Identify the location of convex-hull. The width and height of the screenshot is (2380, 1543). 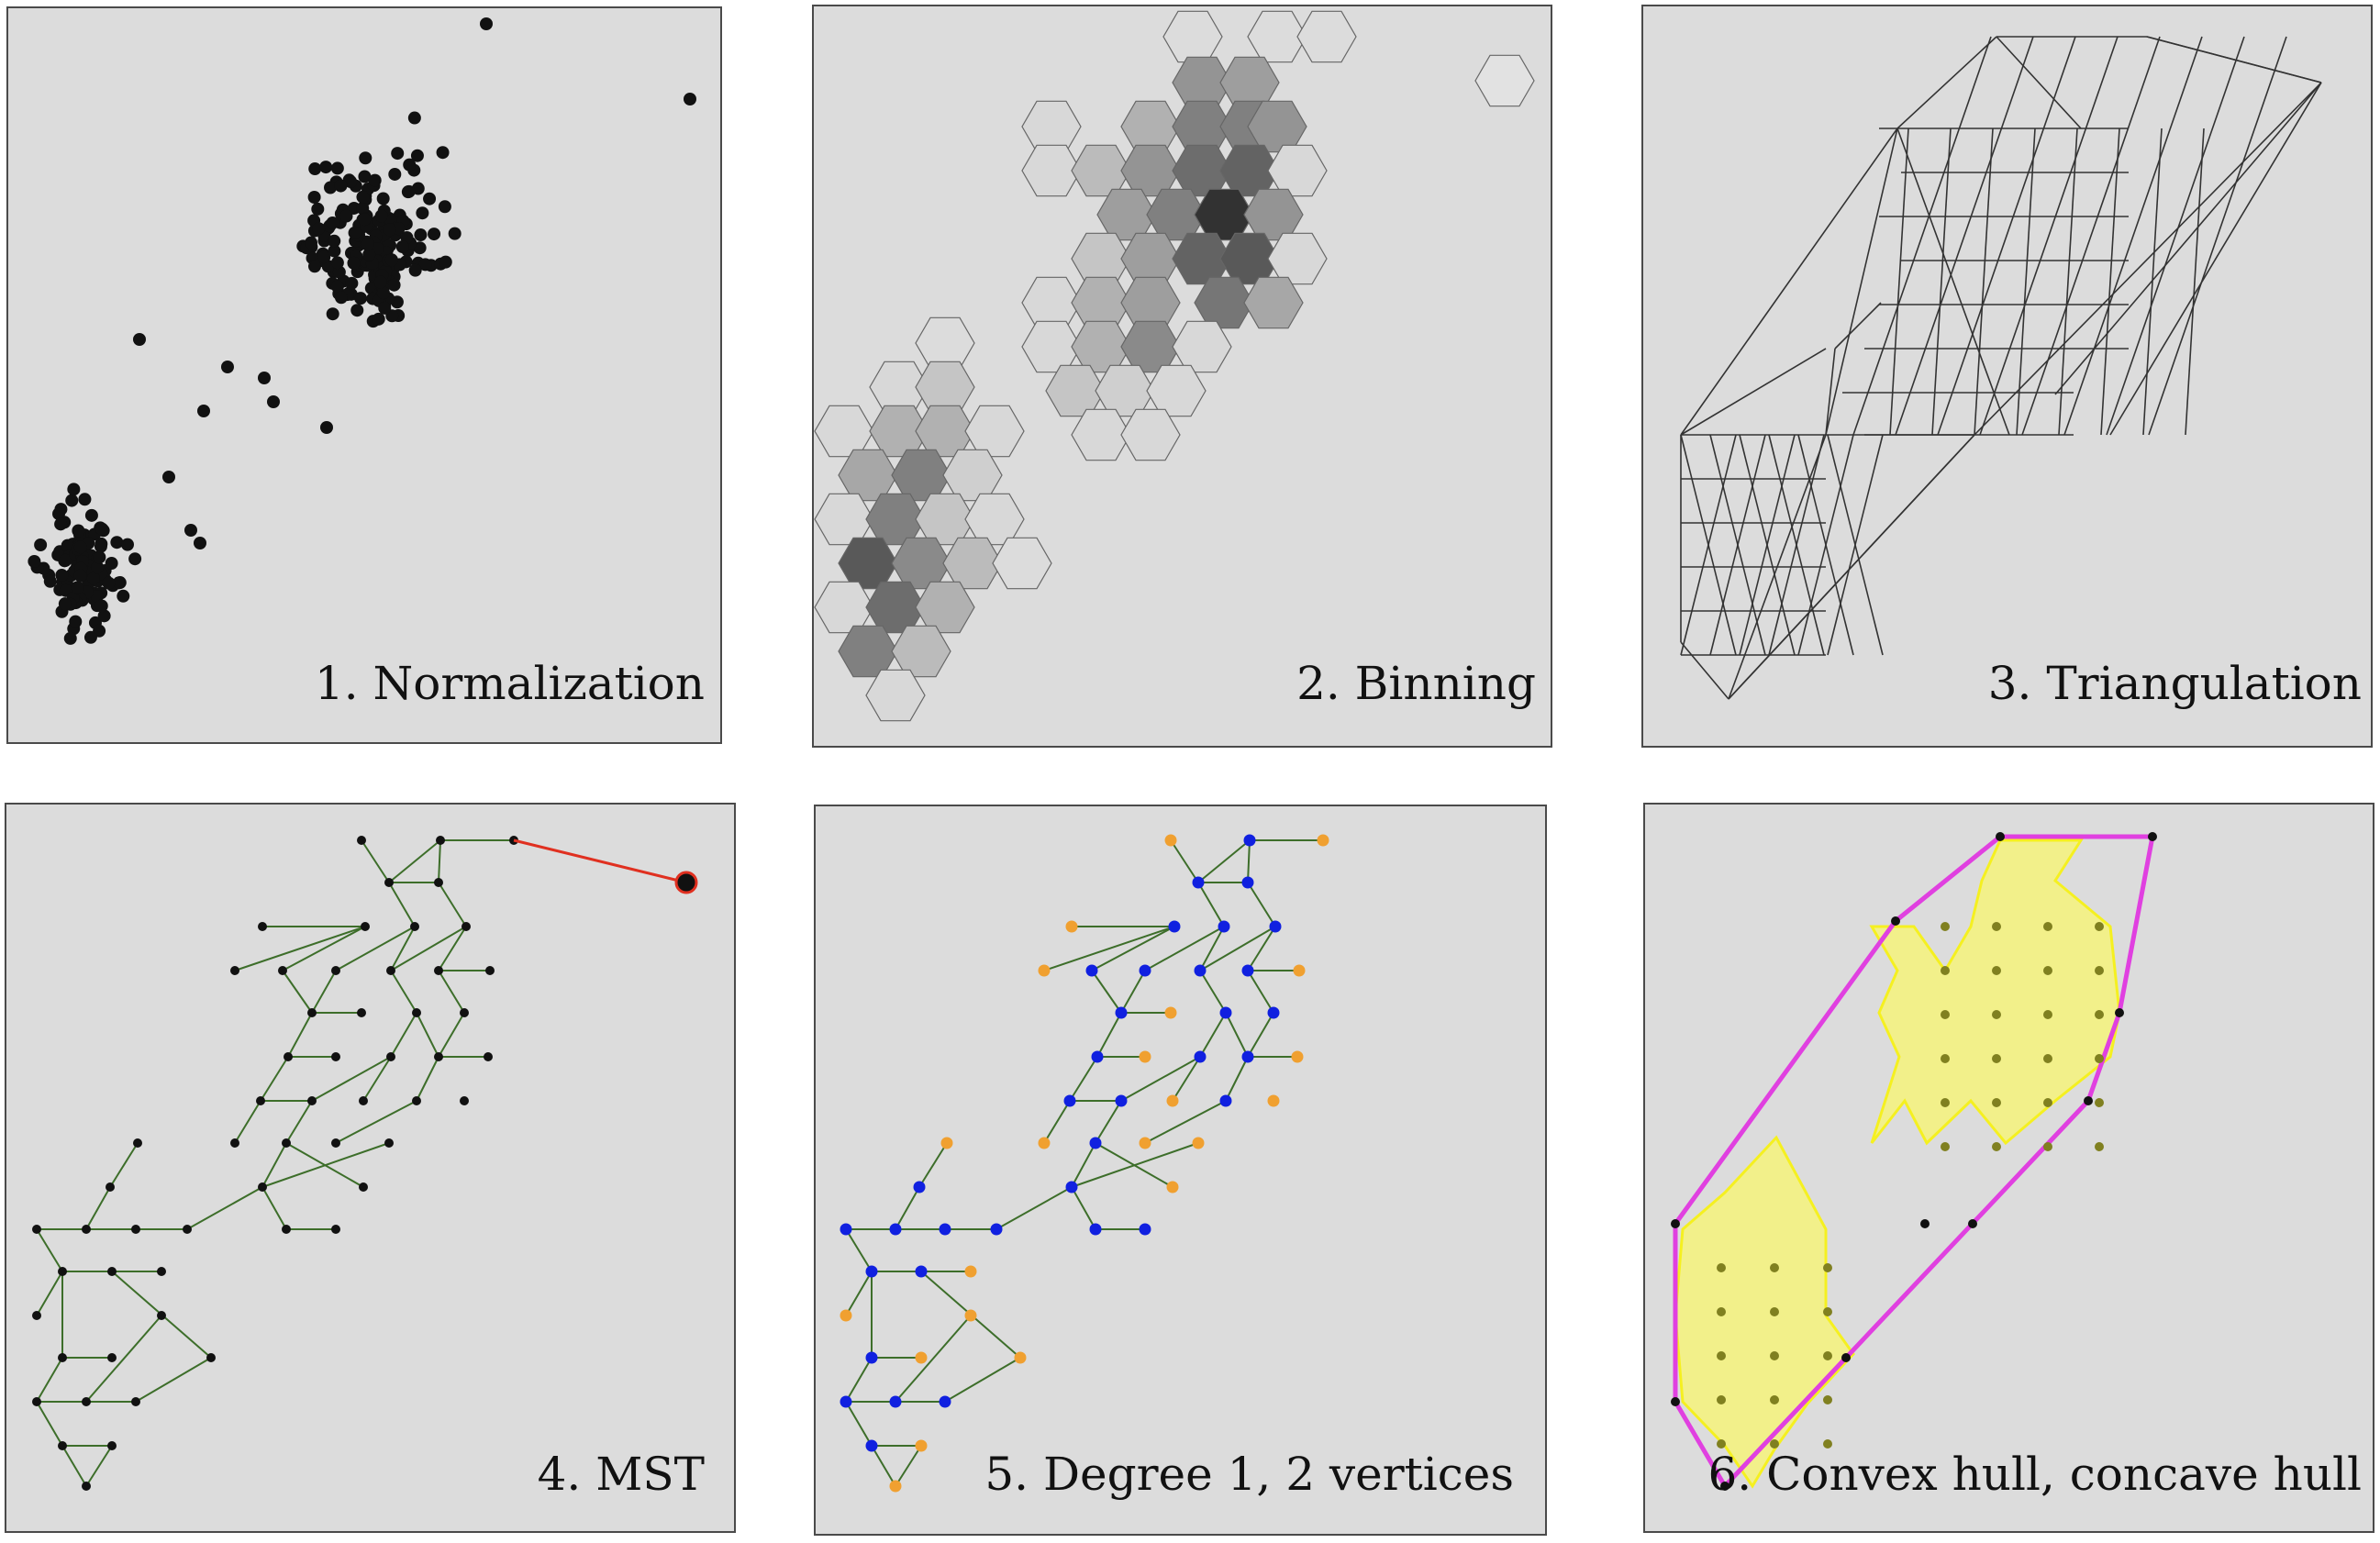
(1914, 1162).